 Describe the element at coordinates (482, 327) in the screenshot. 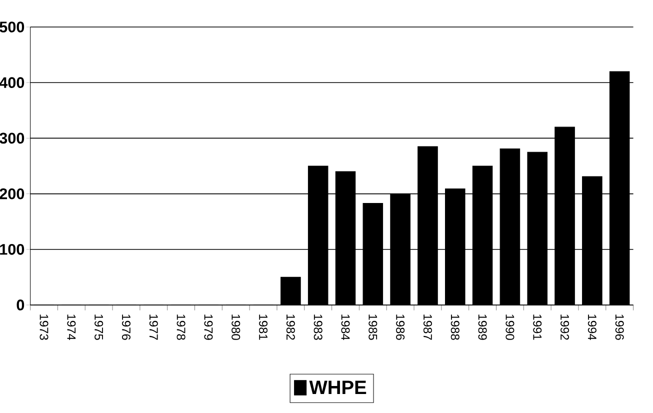

I see `x-tick-label: 1989` at that location.